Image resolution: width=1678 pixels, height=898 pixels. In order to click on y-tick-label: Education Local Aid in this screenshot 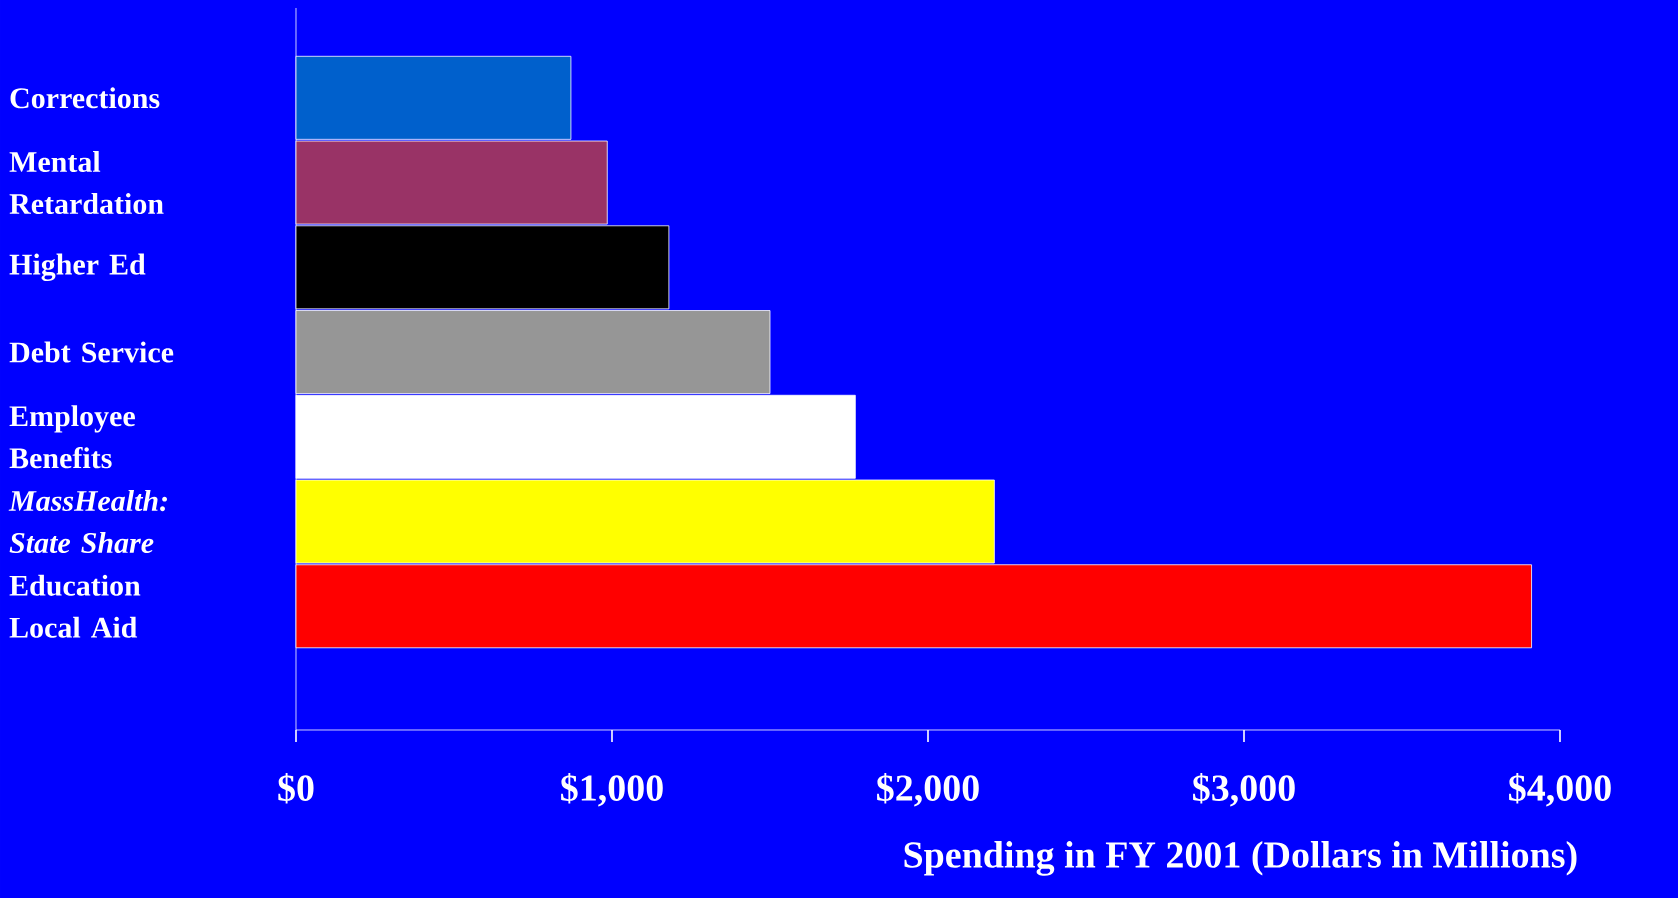, I will do `click(75, 606)`.